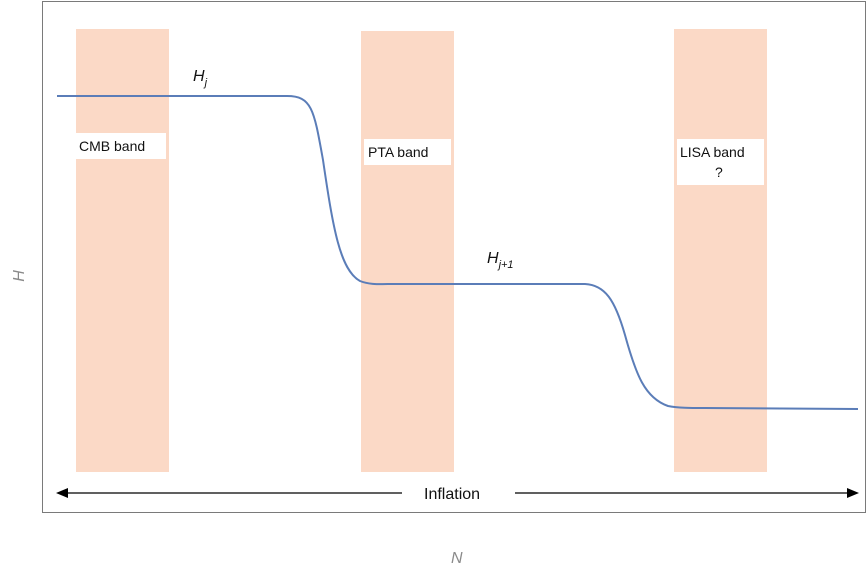  Describe the element at coordinates (720, 162) in the screenshot. I see `band-lisa-label-bg` at that location.